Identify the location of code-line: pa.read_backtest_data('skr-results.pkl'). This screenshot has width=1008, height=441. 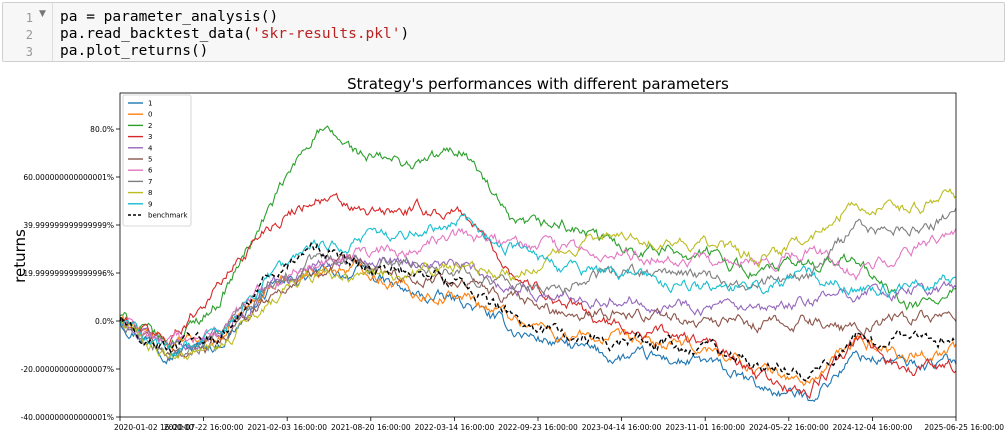
(234, 34).